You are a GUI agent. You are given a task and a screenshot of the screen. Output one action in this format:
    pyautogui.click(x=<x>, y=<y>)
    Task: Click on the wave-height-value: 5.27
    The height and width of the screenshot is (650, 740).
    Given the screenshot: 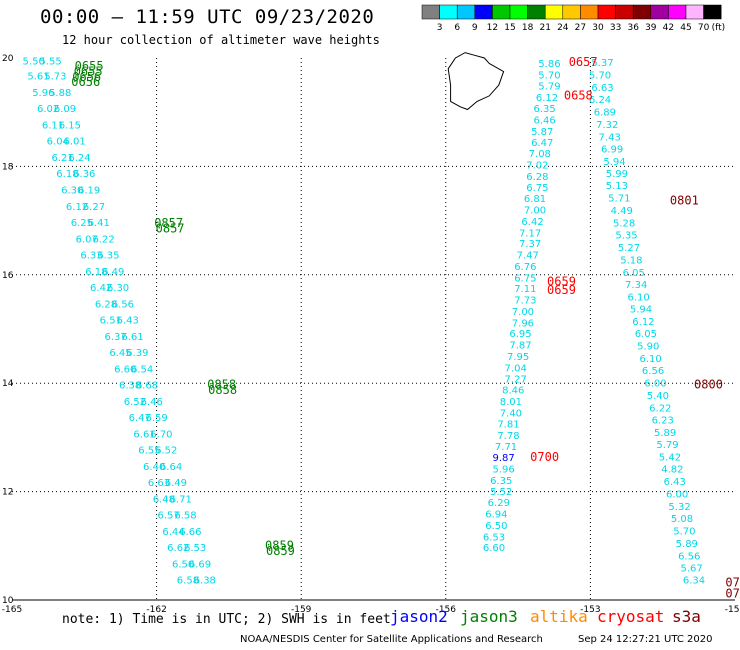 What is the action you would take?
    pyautogui.click(x=629, y=248)
    